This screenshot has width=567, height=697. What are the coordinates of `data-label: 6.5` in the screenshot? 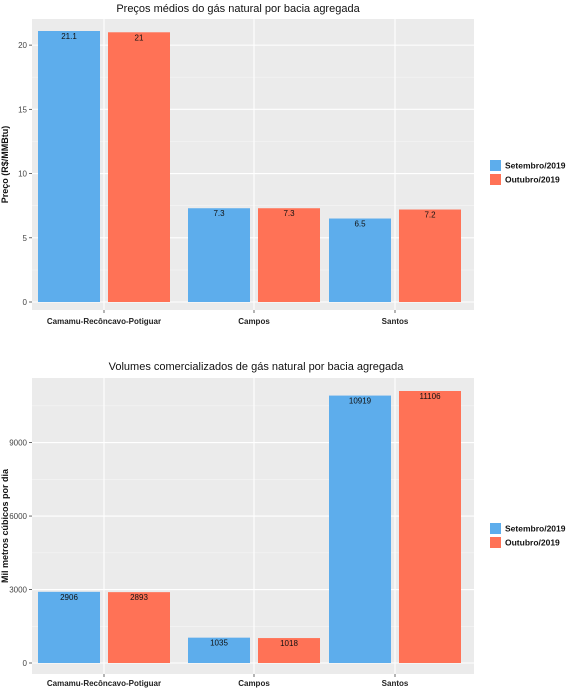 It's located at (360, 224).